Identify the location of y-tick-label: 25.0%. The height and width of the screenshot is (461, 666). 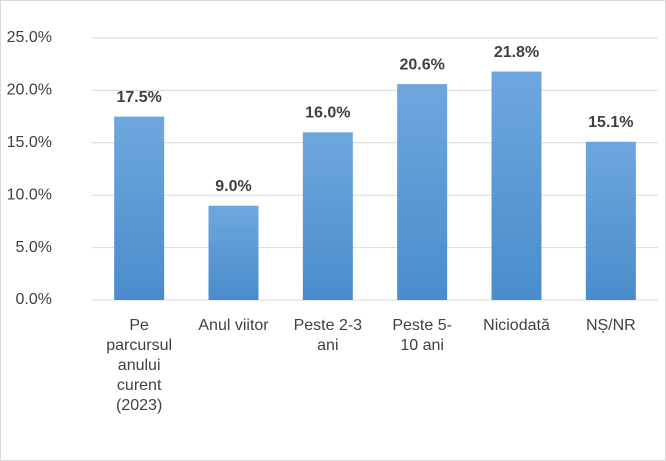
(29, 37).